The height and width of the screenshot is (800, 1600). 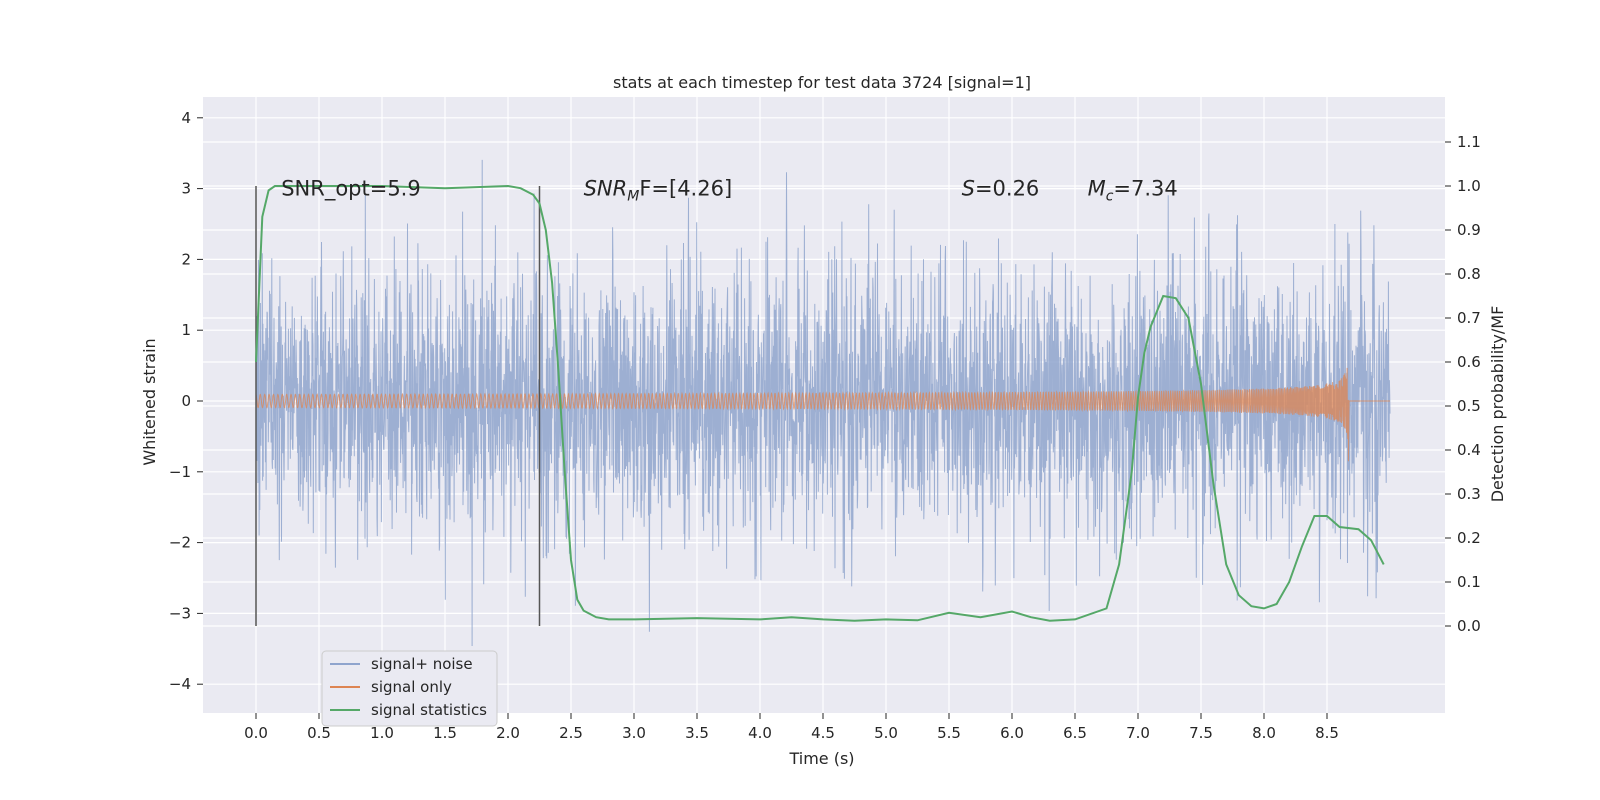 I want to click on y2-tick-label: 0.5, so click(x=1469, y=406).